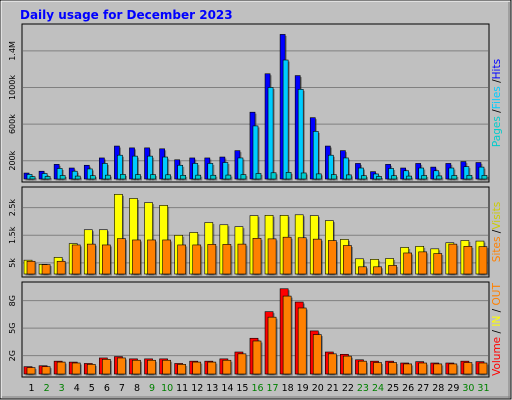  Describe the element at coordinates (182, 388) in the screenshot. I see `day-label-11: 11` at that location.